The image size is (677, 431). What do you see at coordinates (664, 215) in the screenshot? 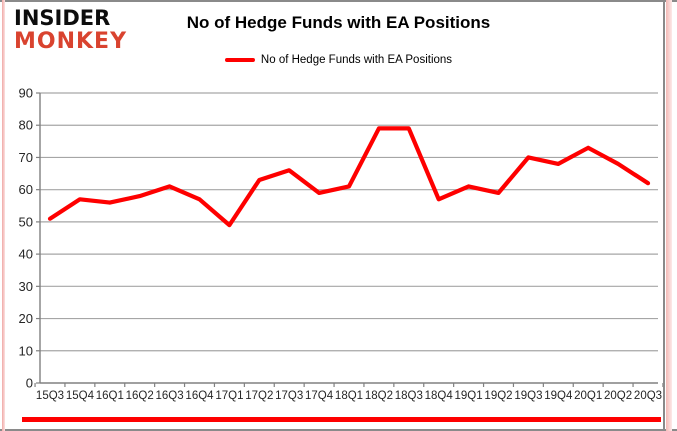
I see `frame-right-border` at bounding box center [664, 215].